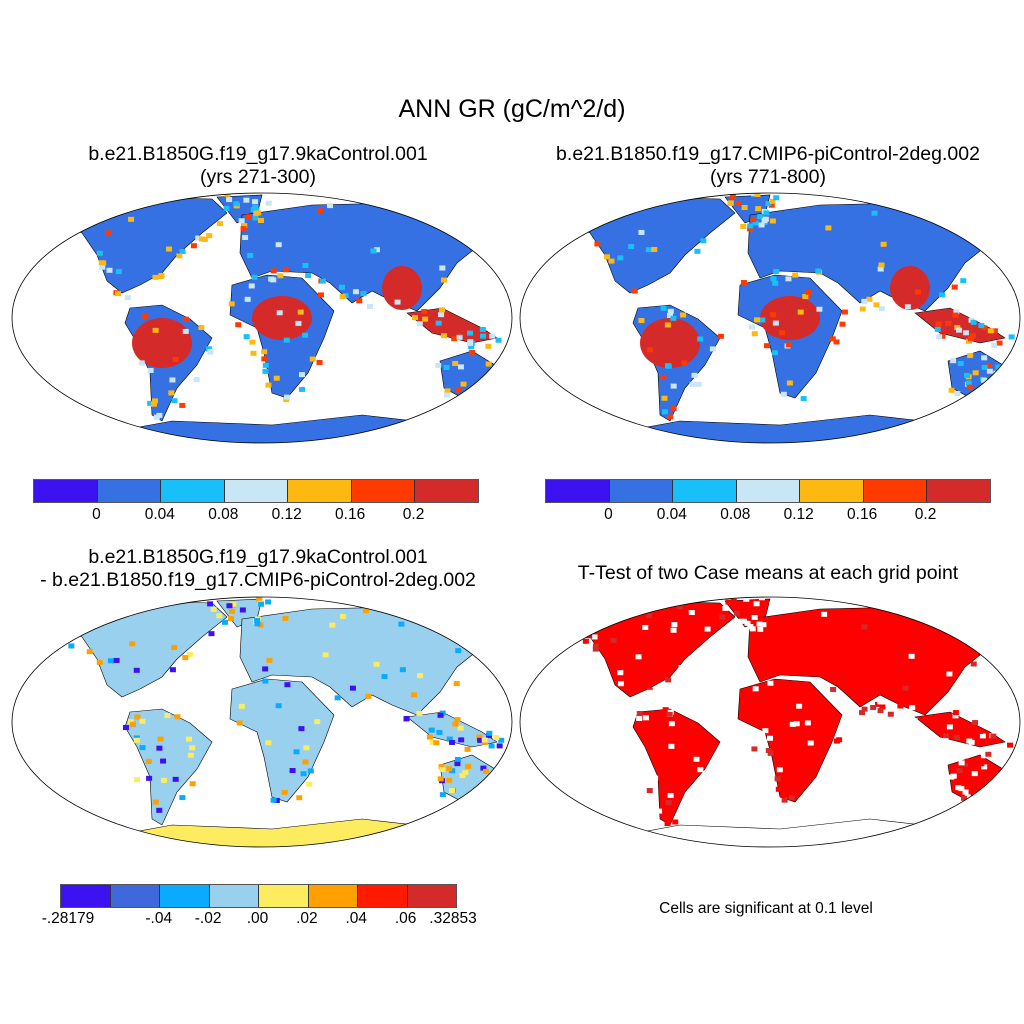 The width and height of the screenshot is (1024, 1024). What do you see at coordinates (142, 649) in the screenshot?
I see `north-america-landmass` at bounding box center [142, 649].